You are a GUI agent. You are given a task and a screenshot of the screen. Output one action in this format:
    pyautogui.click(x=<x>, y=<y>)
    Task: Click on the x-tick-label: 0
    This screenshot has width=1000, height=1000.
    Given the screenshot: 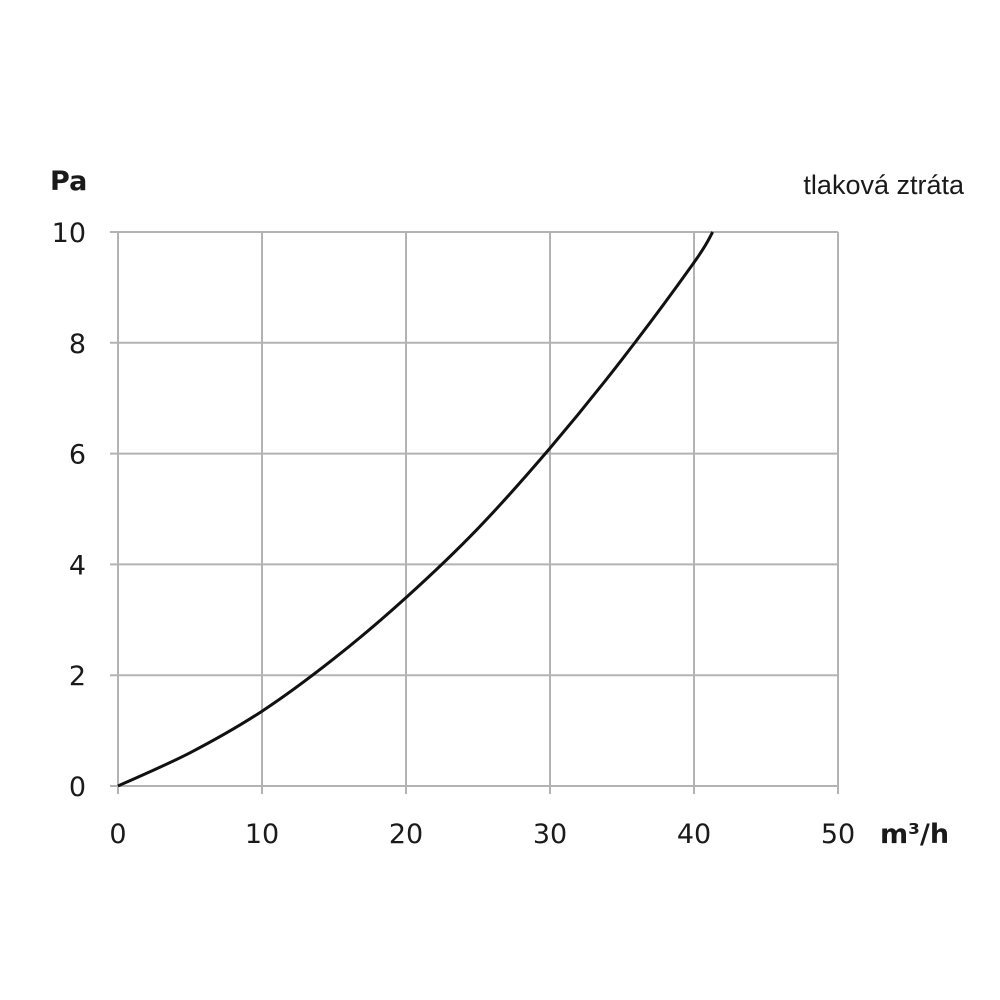 What is the action you would take?
    pyautogui.click(x=117, y=834)
    